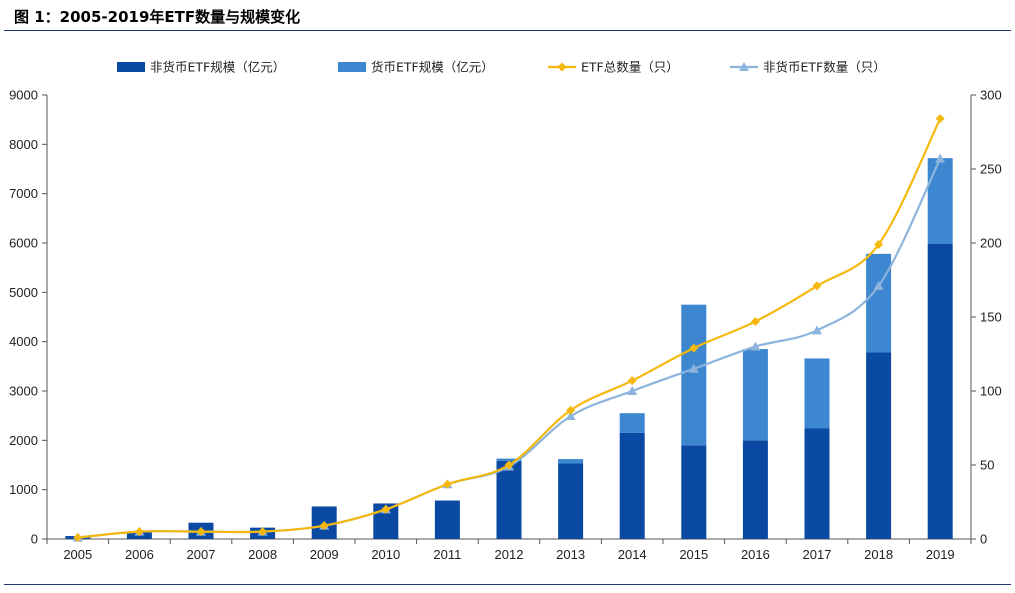 The image size is (1015, 593). I want to click on y-left-tick-label: 8000, so click(23, 144).